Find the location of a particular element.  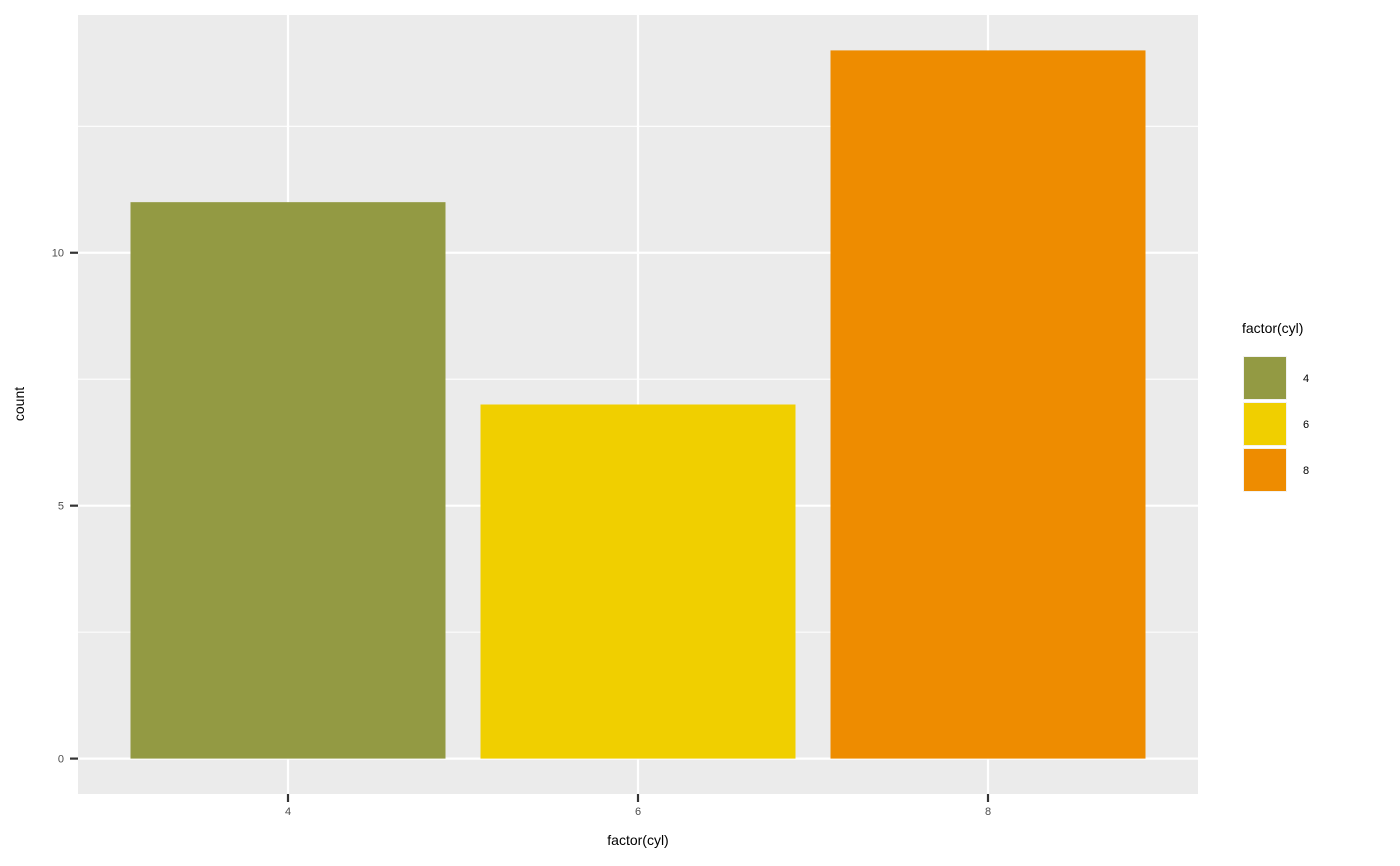

x-axis-label: factor(cyl) is located at coordinates (637, 840).